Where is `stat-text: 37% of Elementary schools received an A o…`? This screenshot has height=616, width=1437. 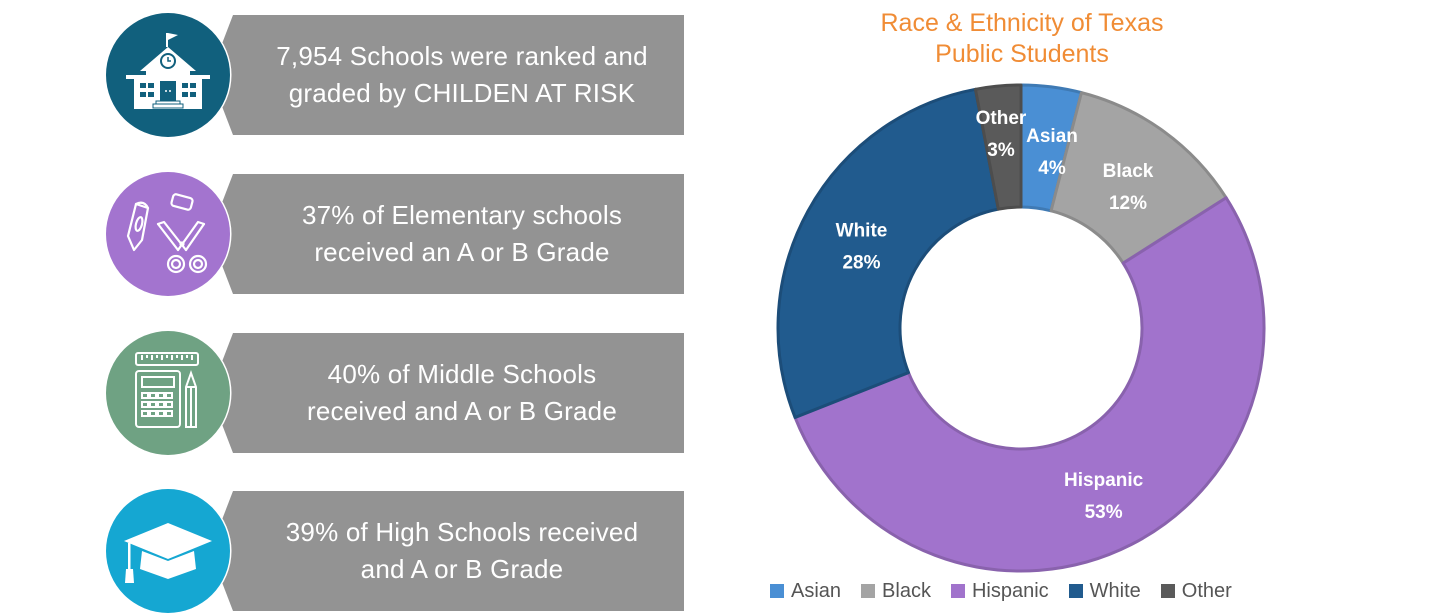 stat-text: 37% of Elementary schools received an A o… is located at coordinates (462, 234).